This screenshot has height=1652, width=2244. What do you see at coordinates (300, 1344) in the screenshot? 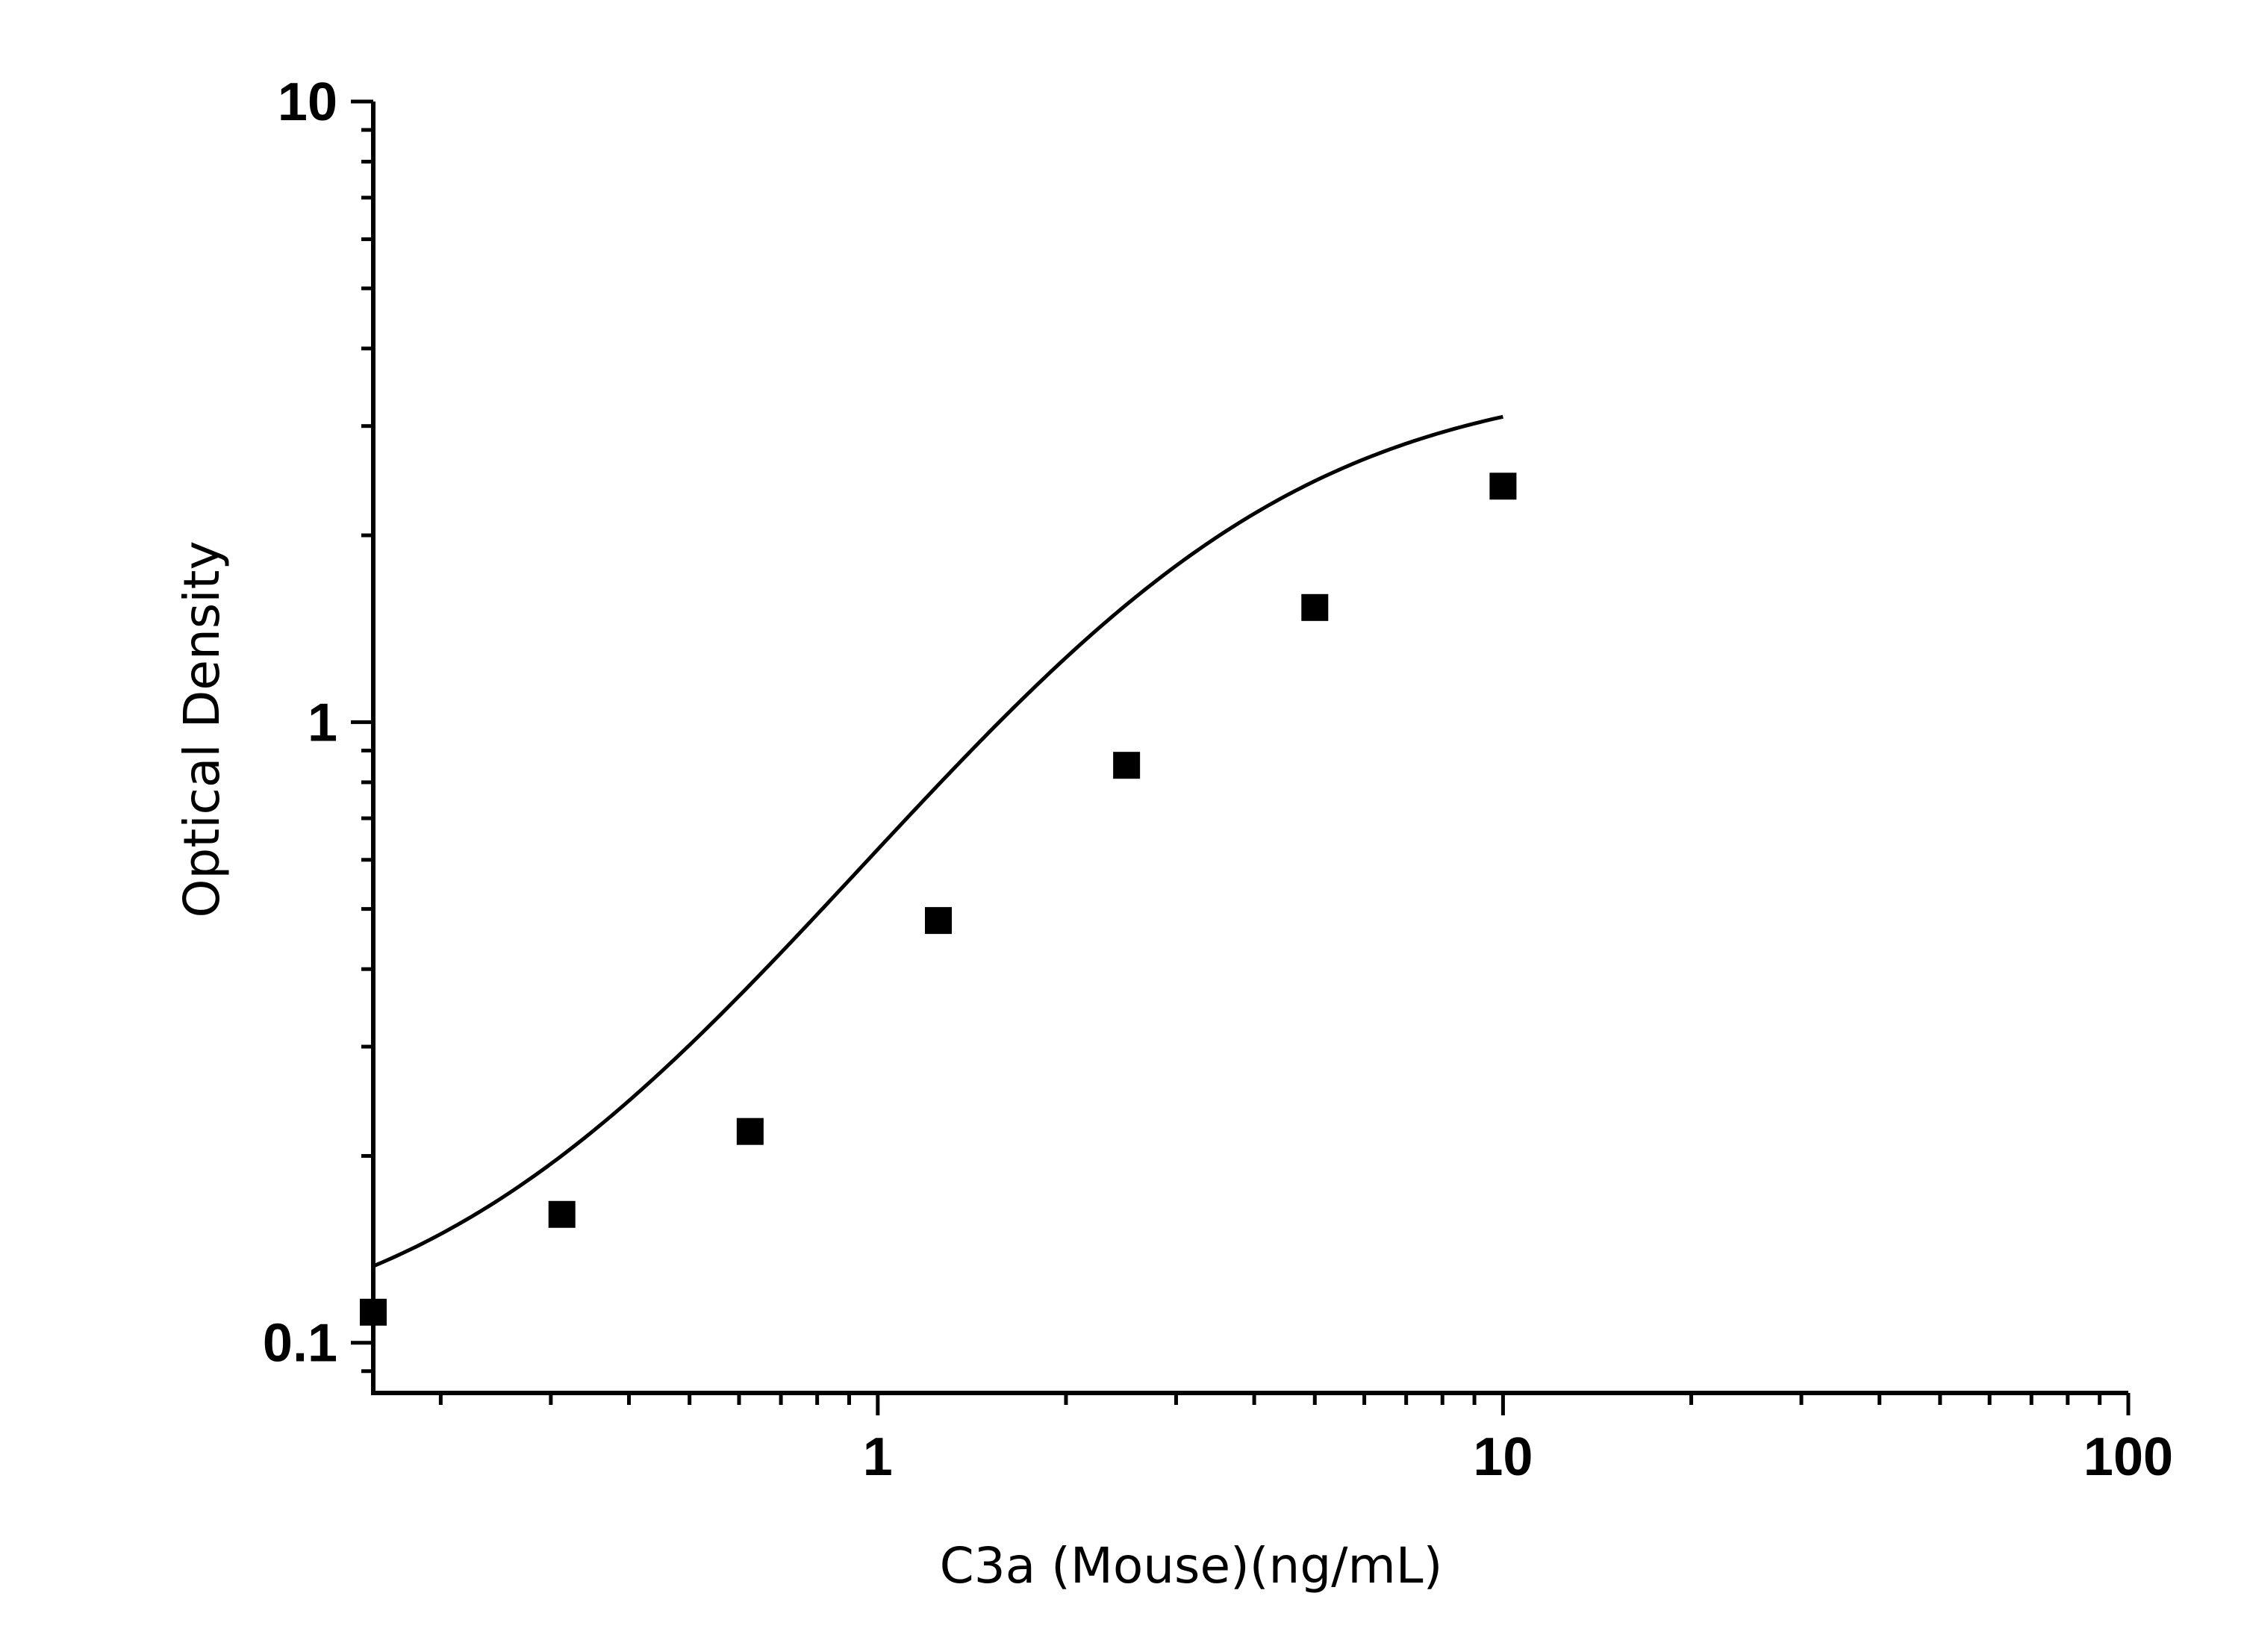
I see `y-tick-label: 0.1` at bounding box center [300, 1344].